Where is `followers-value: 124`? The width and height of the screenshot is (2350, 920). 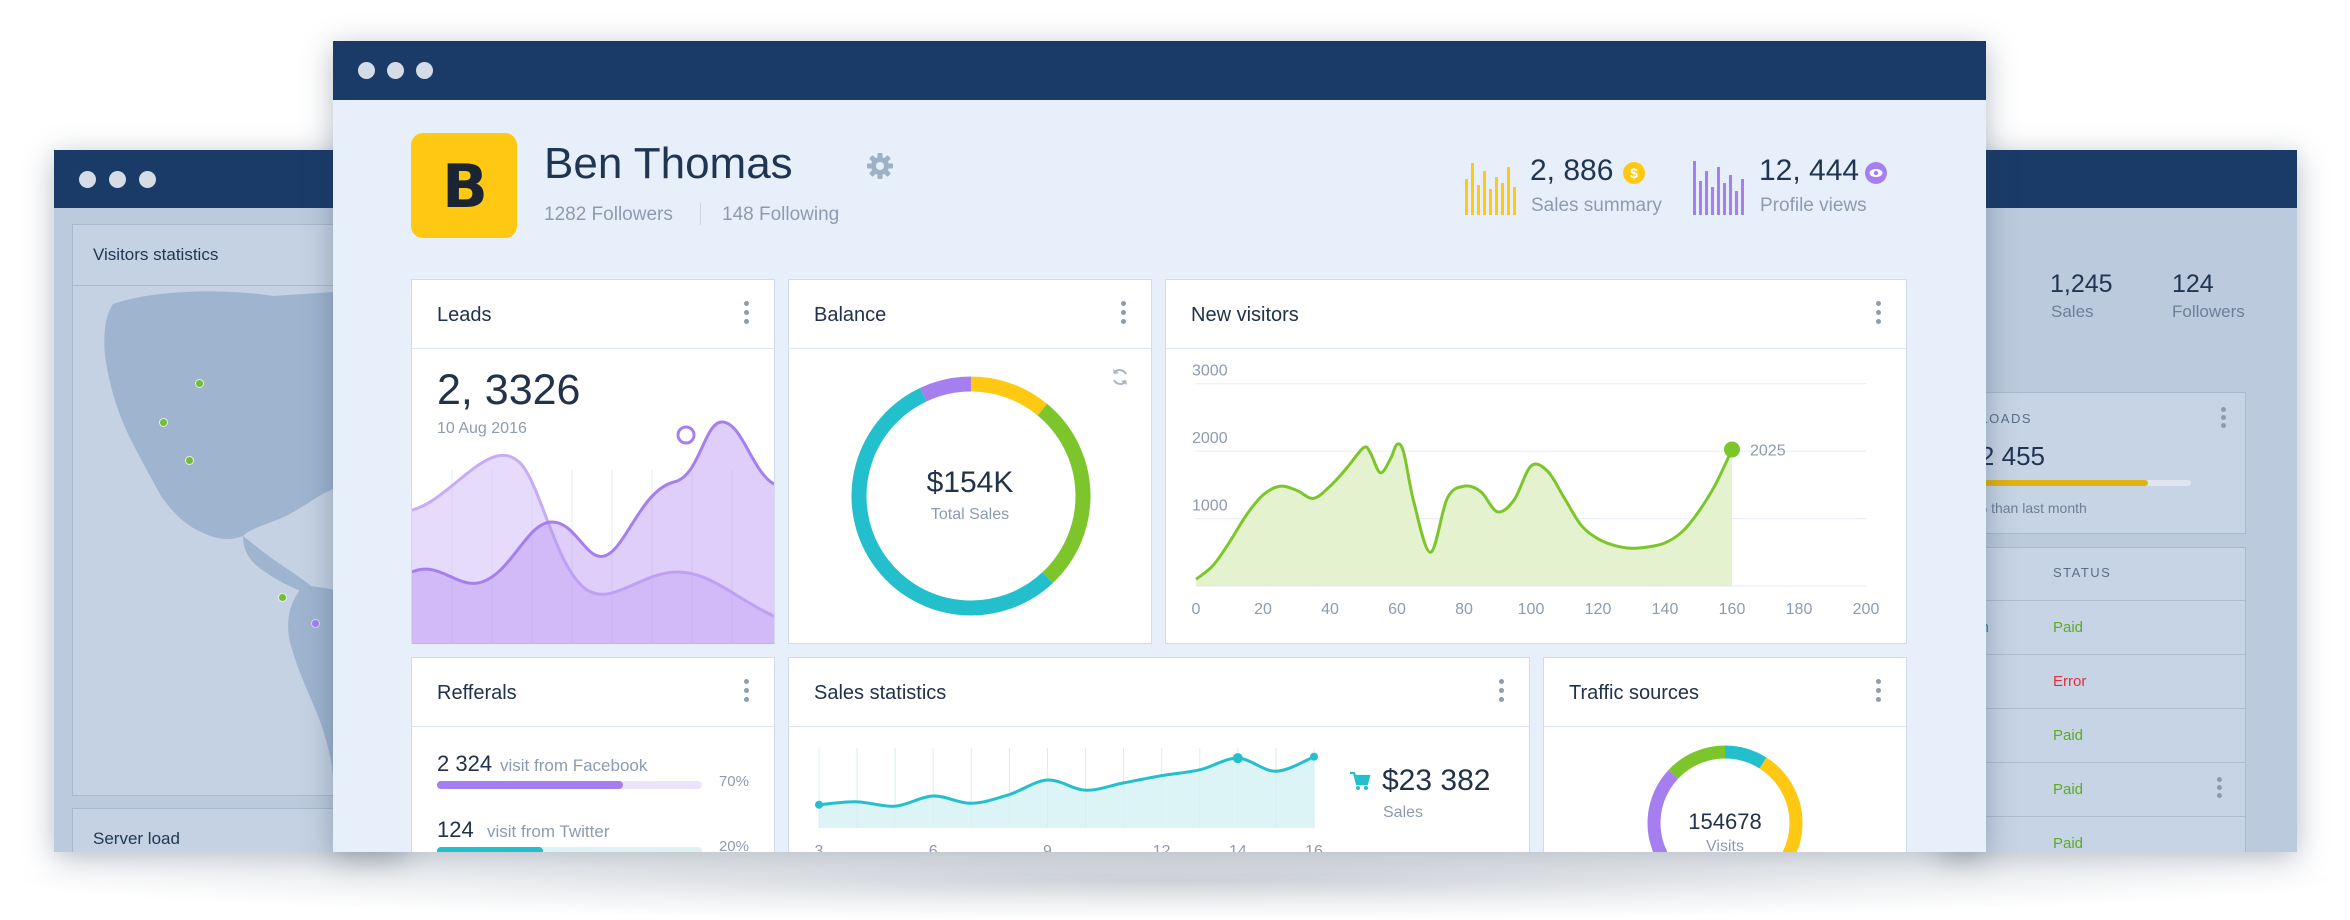 followers-value: 124 is located at coordinates (2193, 284).